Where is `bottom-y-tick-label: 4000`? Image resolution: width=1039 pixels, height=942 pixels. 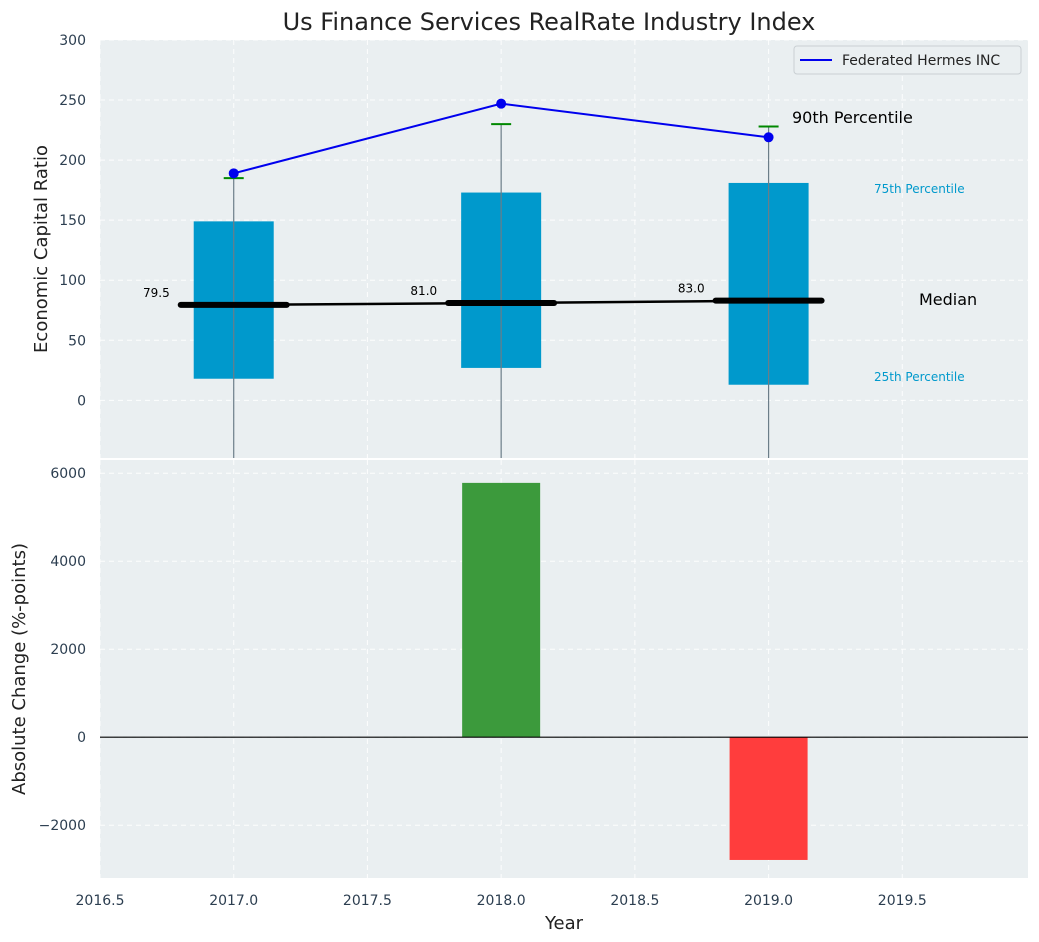 bottom-y-tick-label: 4000 is located at coordinates (68, 562).